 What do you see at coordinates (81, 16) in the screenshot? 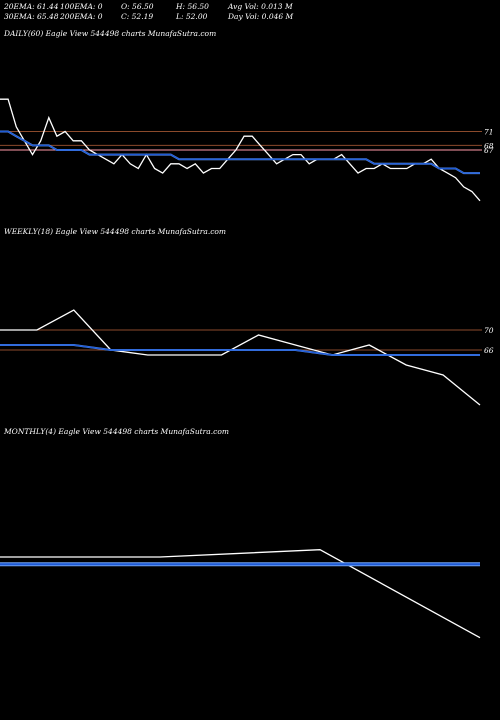
I see `ema200-value: 200EMA: 0` at bounding box center [81, 16].